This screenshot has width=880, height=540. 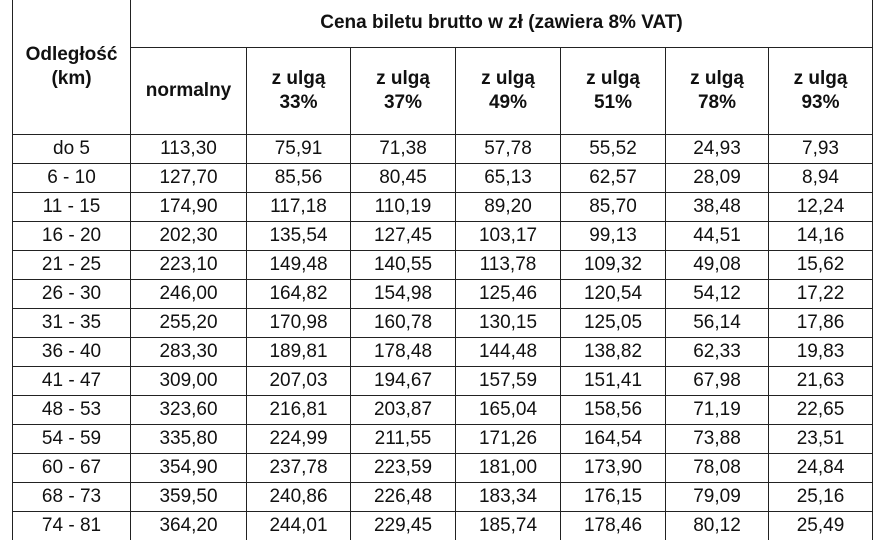 I want to click on price-cell: 113,30, so click(x=188, y=149).